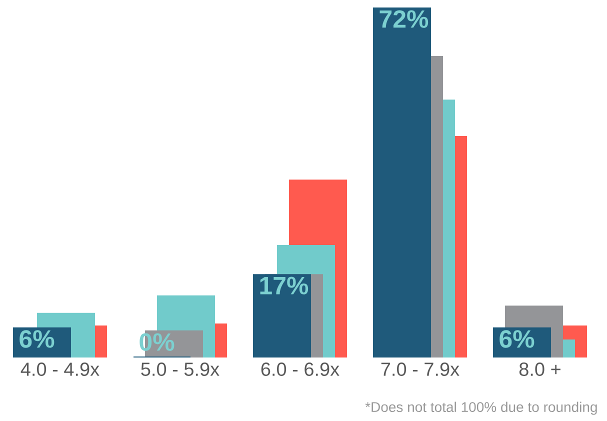 The height and width of the screenshot is (421, 607). Describe the element at coordinates (420, 369) in the screenshot. I see `x-tick-label: 7.0 - 7.9x` at that location.